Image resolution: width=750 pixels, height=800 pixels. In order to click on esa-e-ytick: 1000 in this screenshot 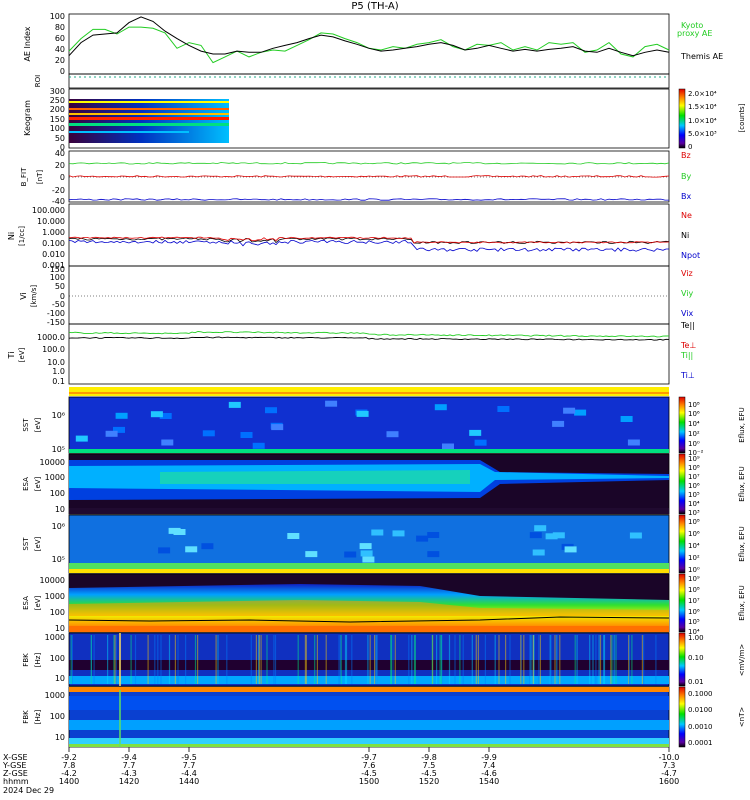, I will do `click(55, 477)`.